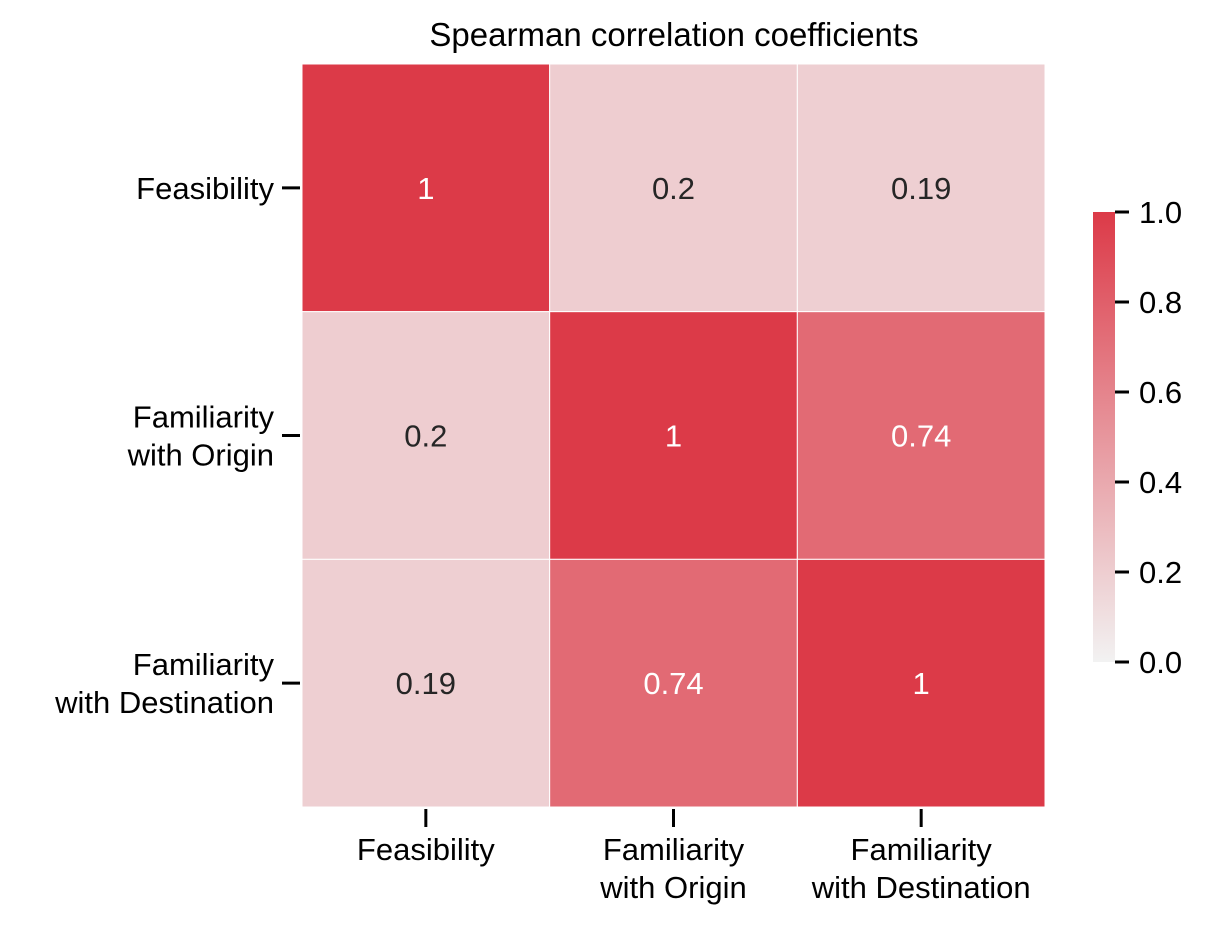  Describe the element at coordinates (426, 849) in the screenshot. I see `x-tick-label: Feasibility` at that location.